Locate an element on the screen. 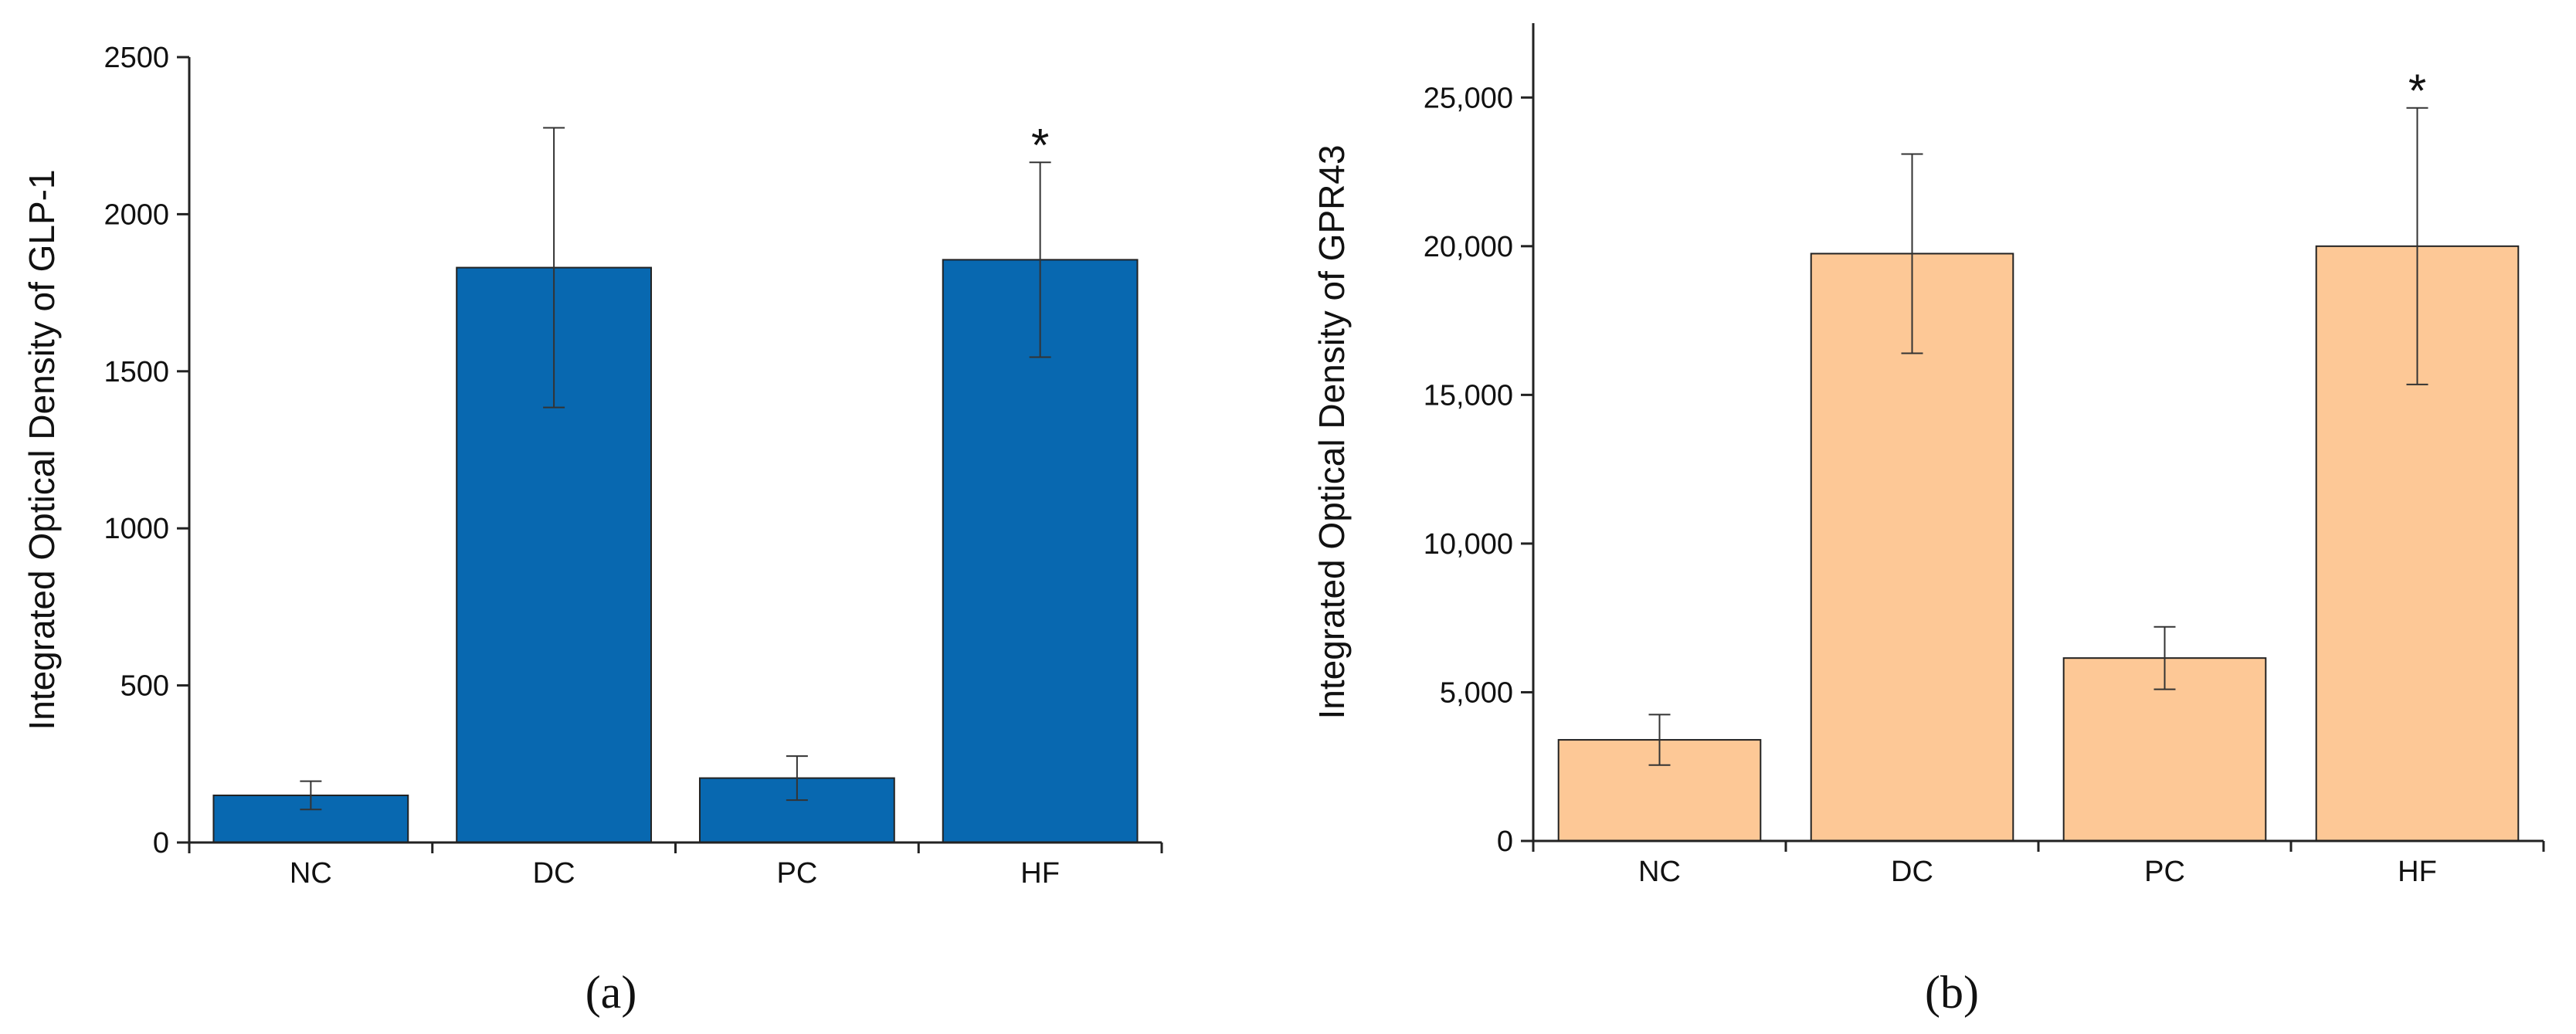 This screenshot has height=1034, width=2576. caption: (a) is located at coordinates (611, 993).